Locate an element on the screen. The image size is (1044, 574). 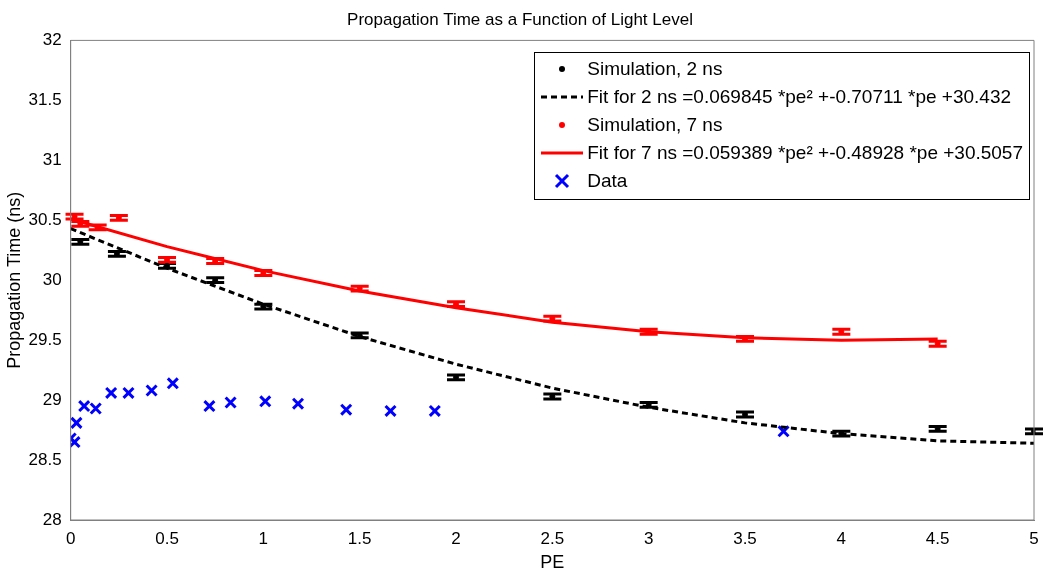
x-tick-label: 4.5 is located at coordinates (937, 538).